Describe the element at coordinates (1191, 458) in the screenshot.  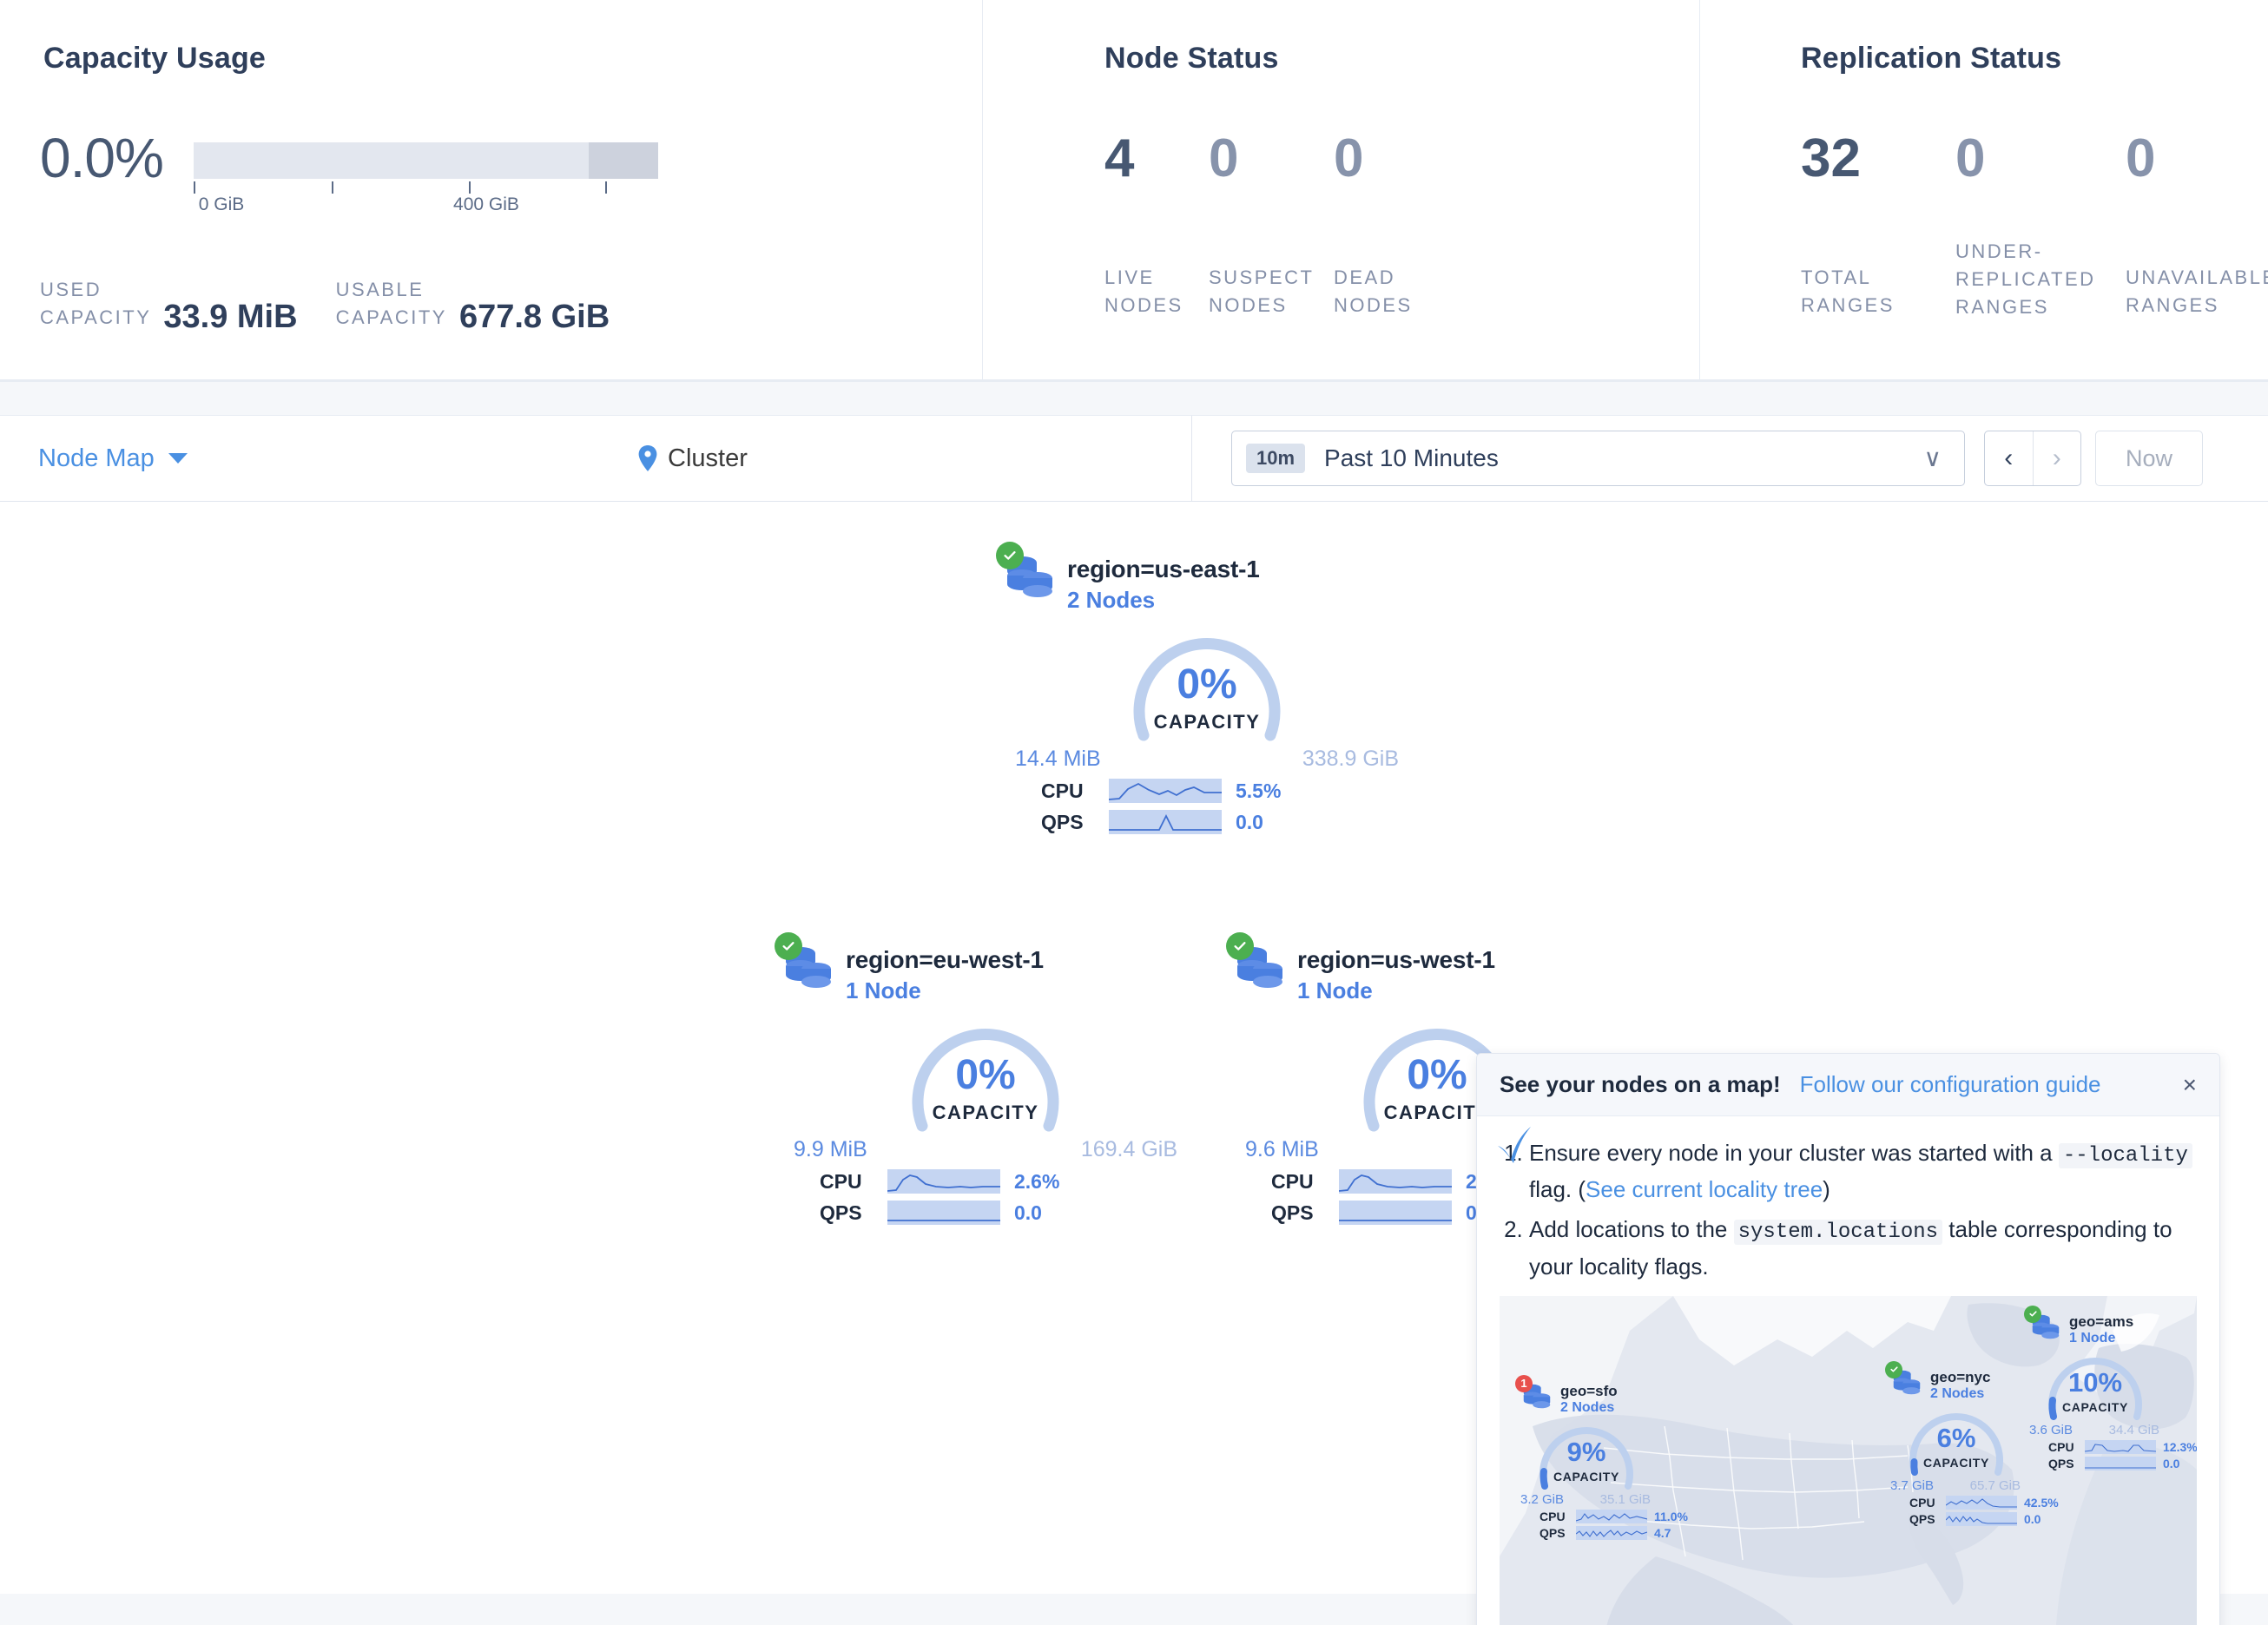
I see `toolbar-divider` at that location.